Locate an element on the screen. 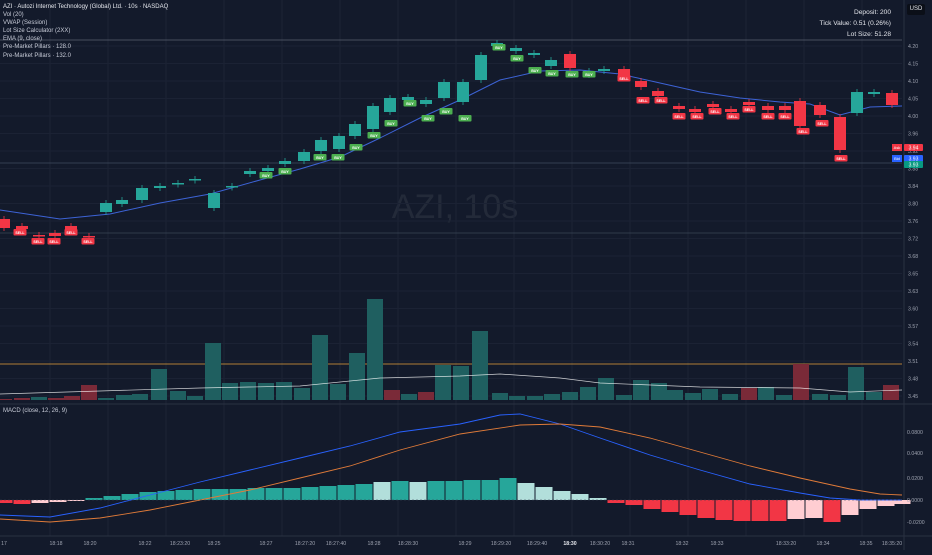  indicator-premarket-2: Pre-Market Pillars · 132.0 is located at coordinates (37, 55).